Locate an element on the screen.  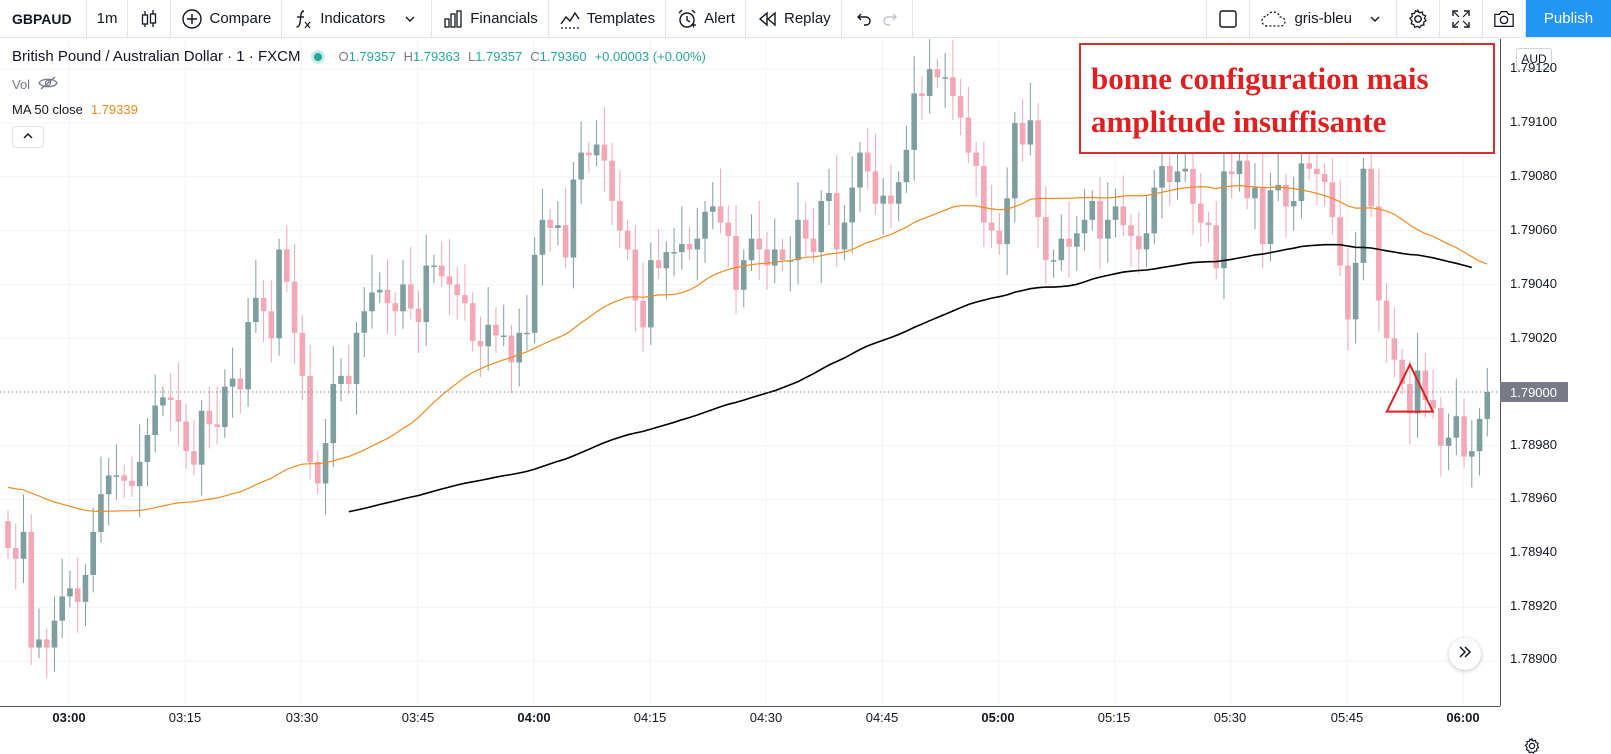
time-label: 03:15 is located at coordinates (185, 717).